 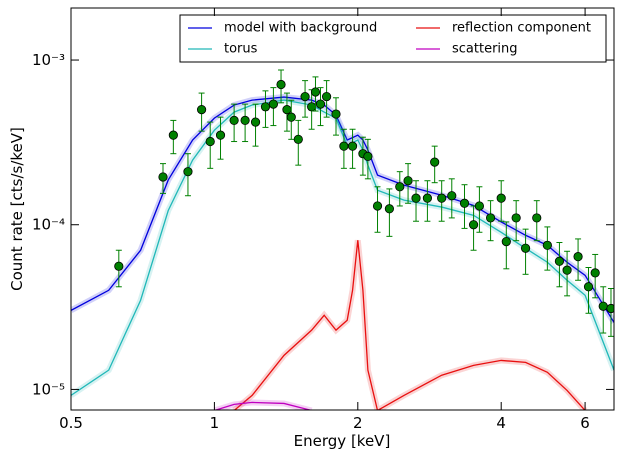 What do you see at coordinates (521, 28) in the screenshot?
I see `legend-label: reflection component` at bounding box center [521, 28].